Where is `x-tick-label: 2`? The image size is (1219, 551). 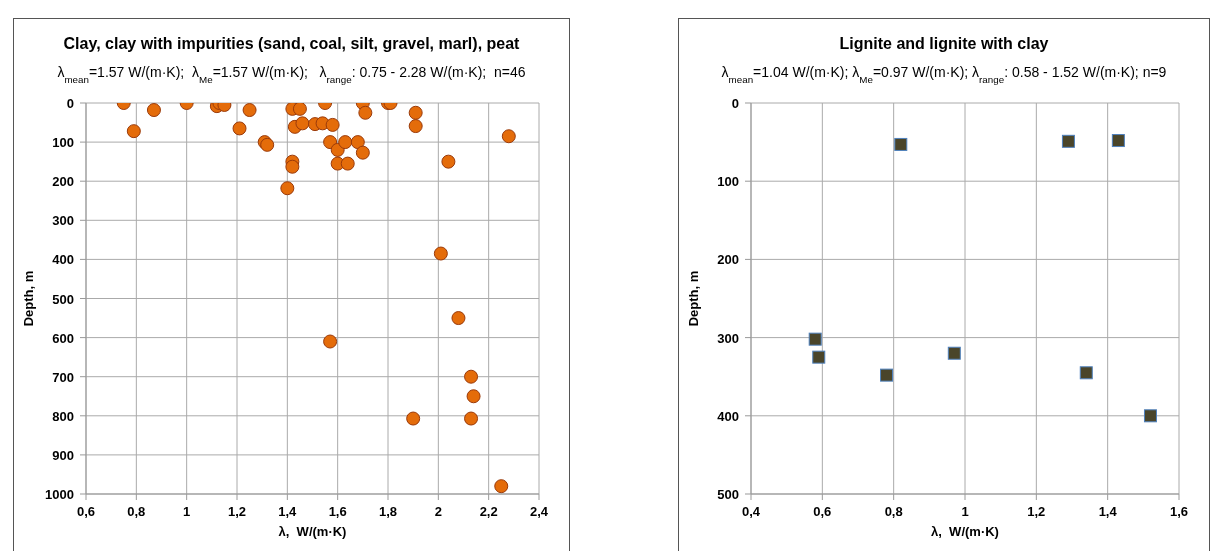
x-tick-label: 2 is located at coordinates (438, 511).